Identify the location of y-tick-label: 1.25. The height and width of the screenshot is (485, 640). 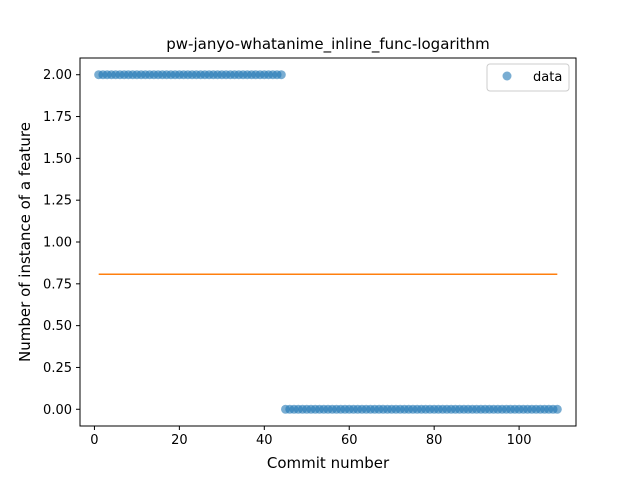
(57, 201).